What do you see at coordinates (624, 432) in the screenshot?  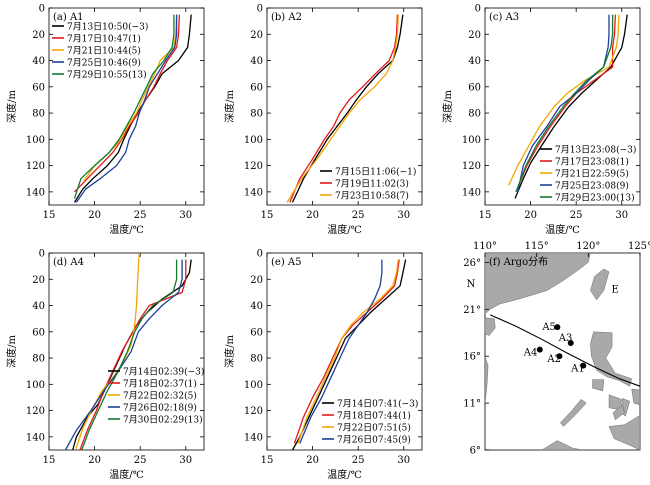 I see `land-mindanao` at bounding box center [624, 432].